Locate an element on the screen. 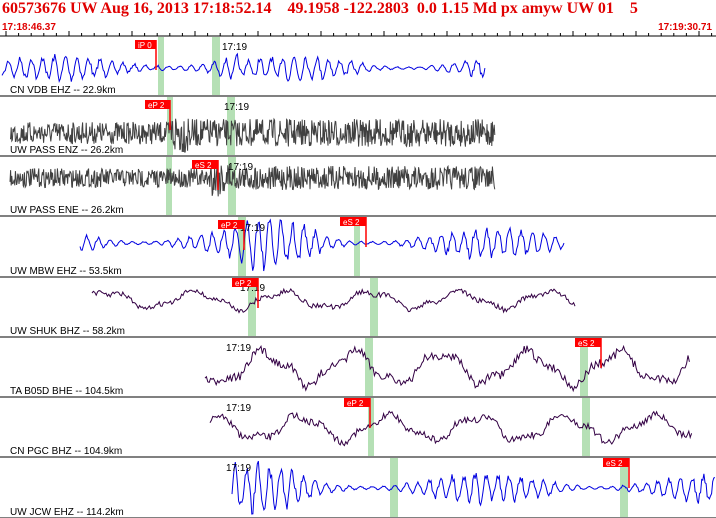  station-label: CN PGC BHZ -- 104.9km is located at coordinates (66, 451).